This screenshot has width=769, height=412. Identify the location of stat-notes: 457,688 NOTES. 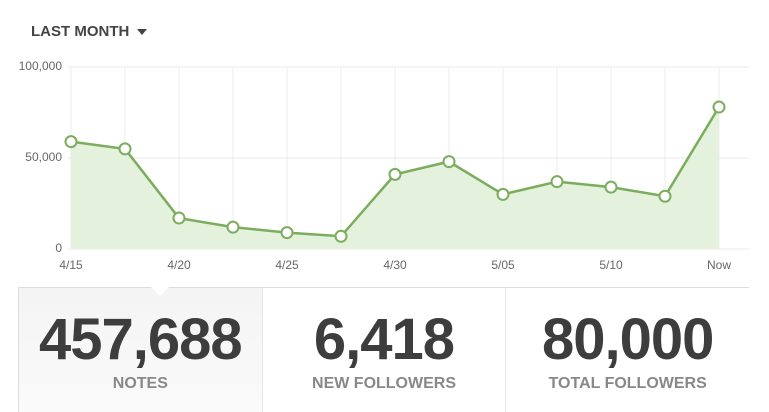
(140, 349).